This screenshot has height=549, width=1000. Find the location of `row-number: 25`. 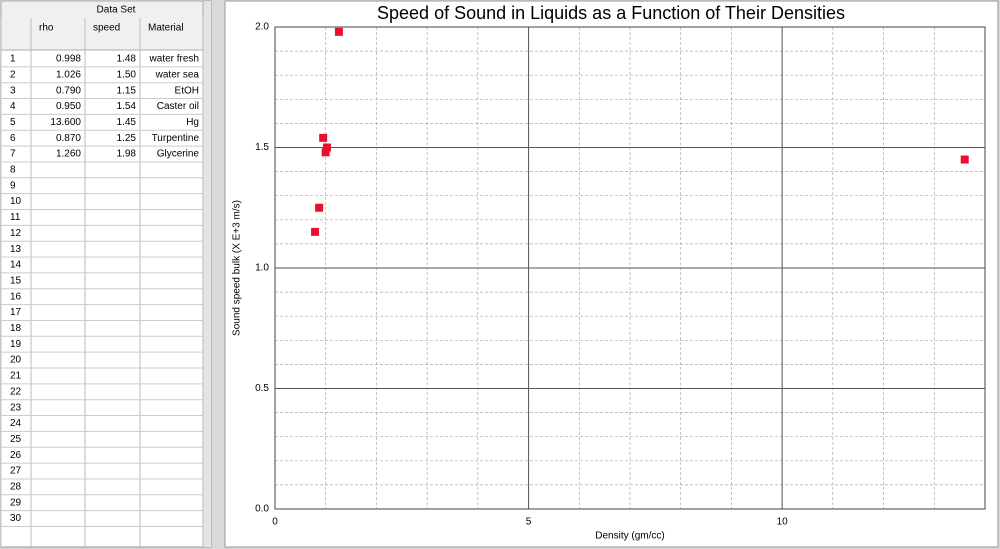

row-number: 25 is located at coordinates (16, 439).